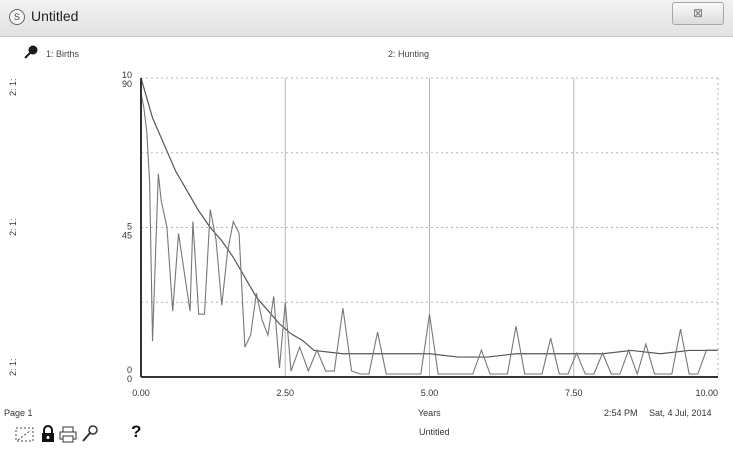  What do you see at coordinates (13, 227) in the screenshot?
I see `left-axis-labels: 1: 2: 1: 2: 1: 2:` at bounding box center [13, 227].